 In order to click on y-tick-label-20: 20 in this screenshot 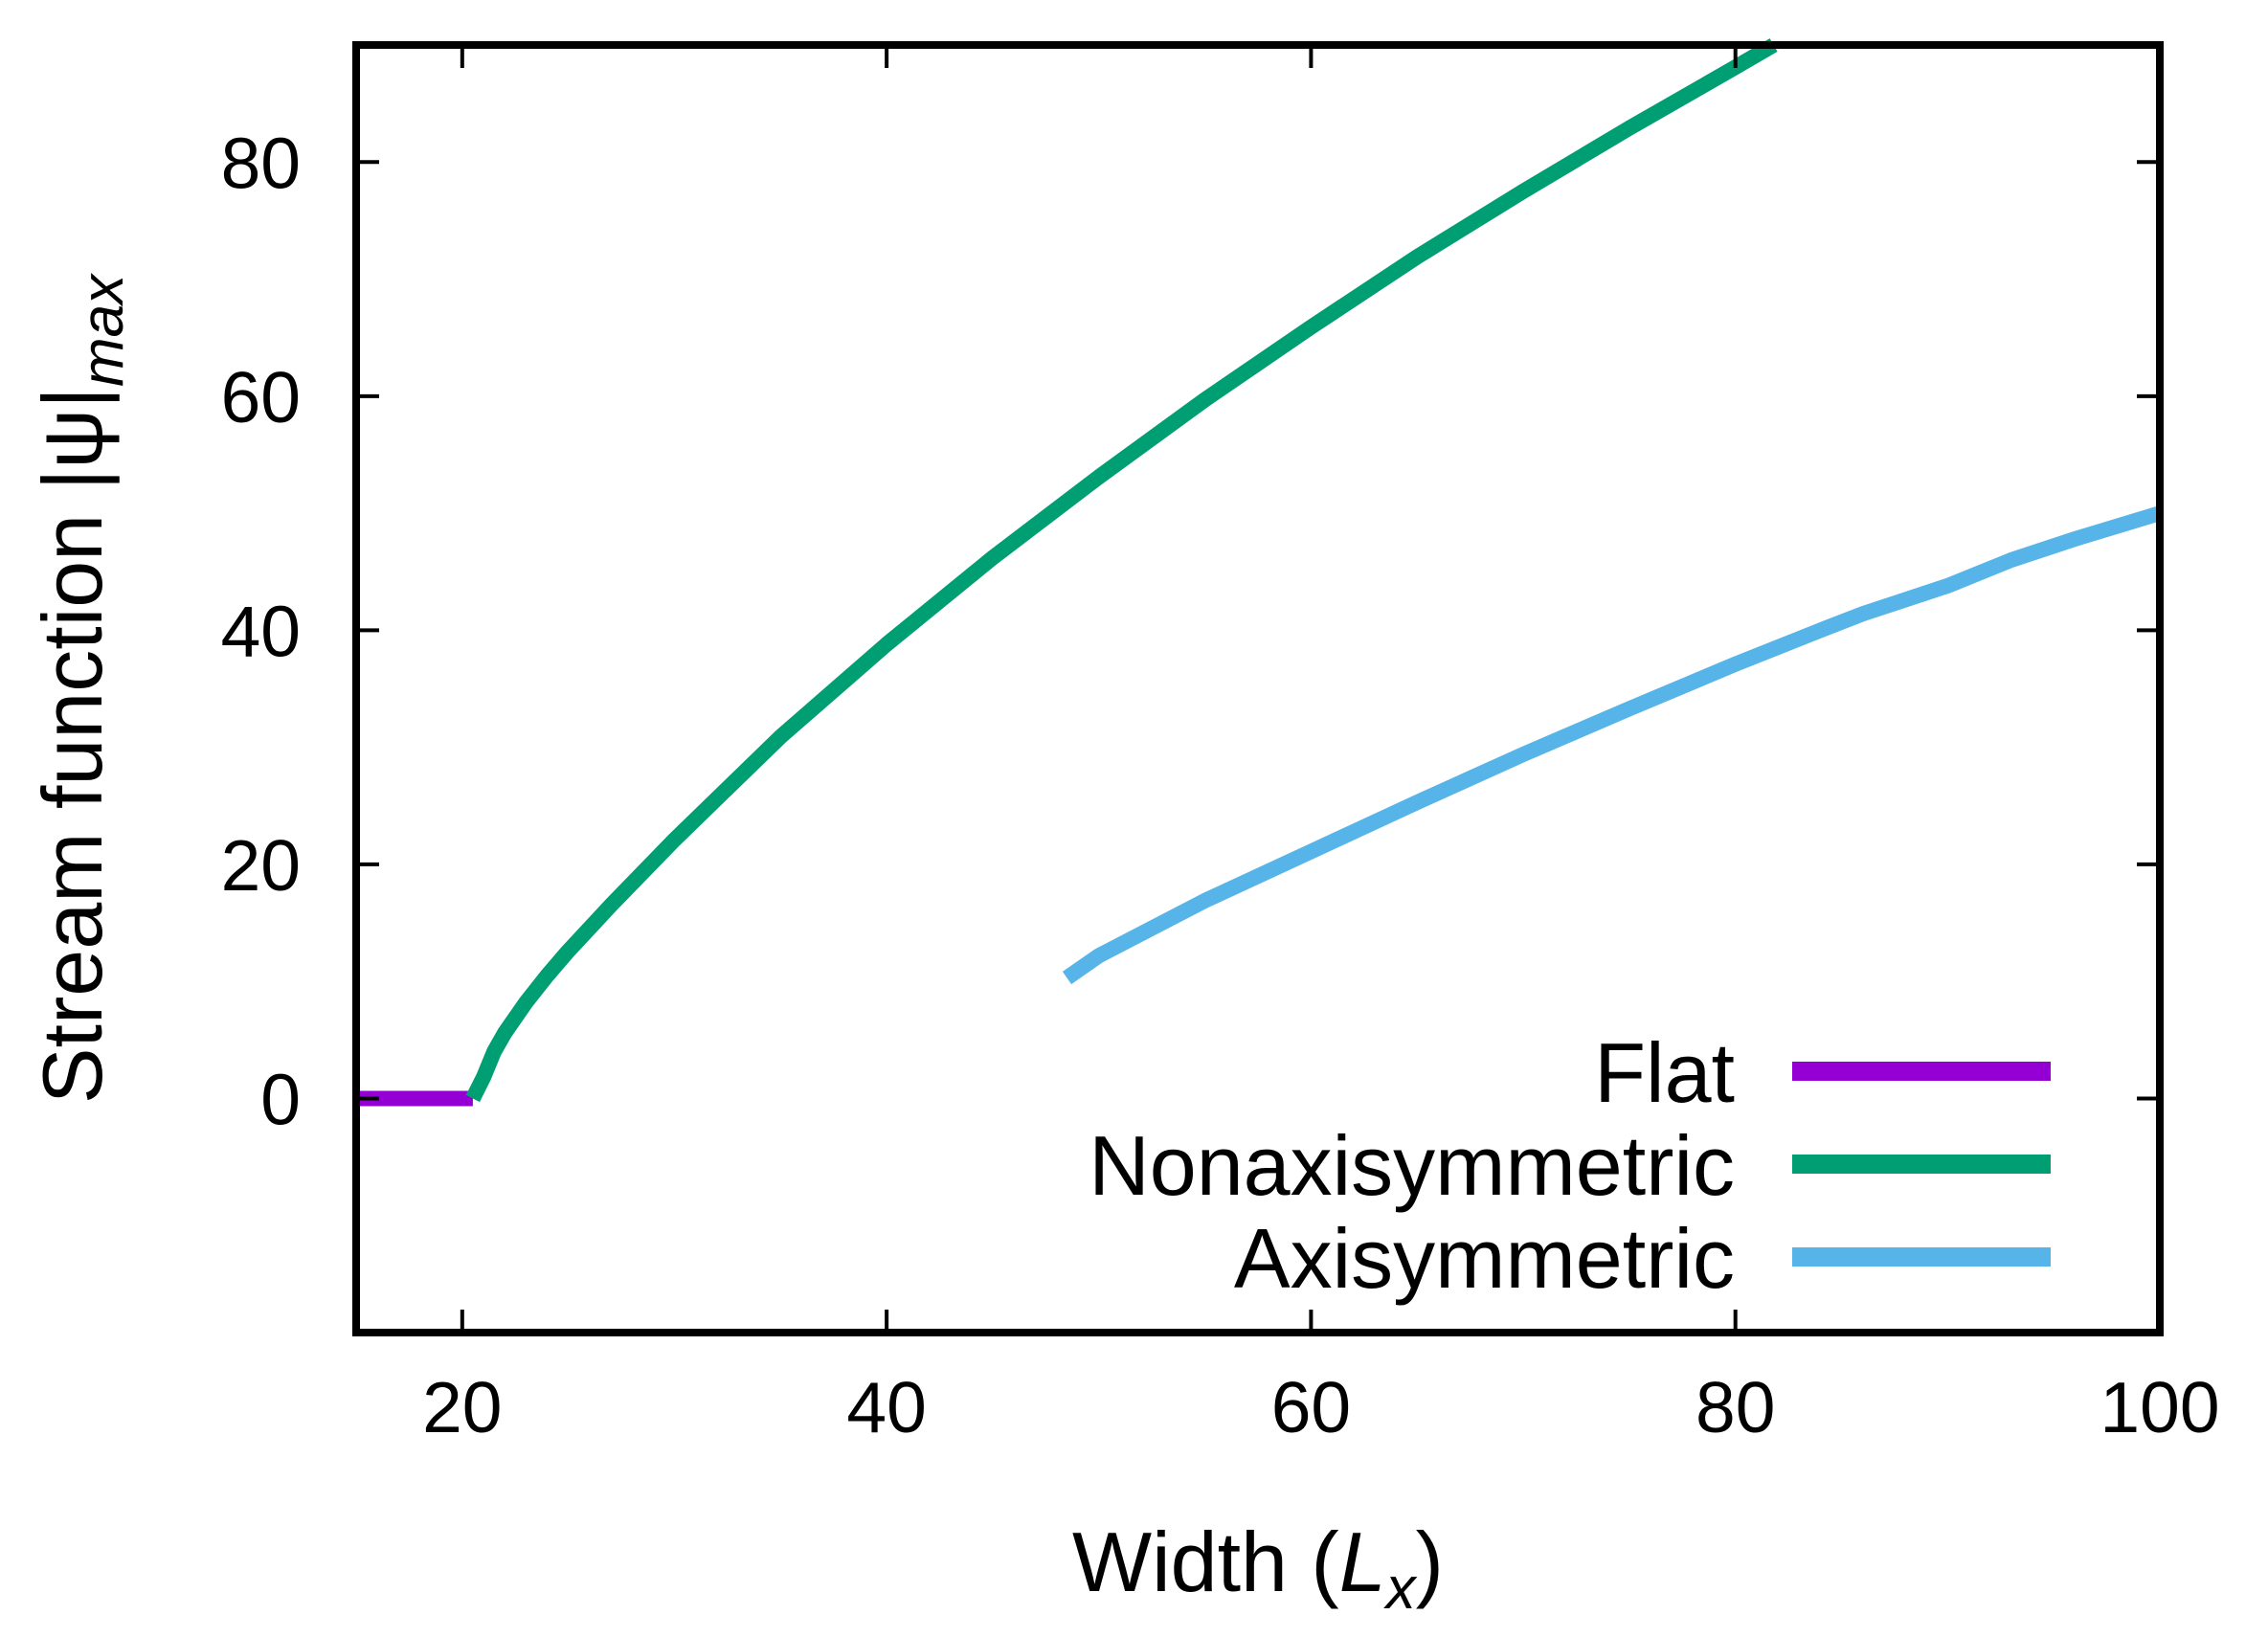, I will do `click(261, 865)`.